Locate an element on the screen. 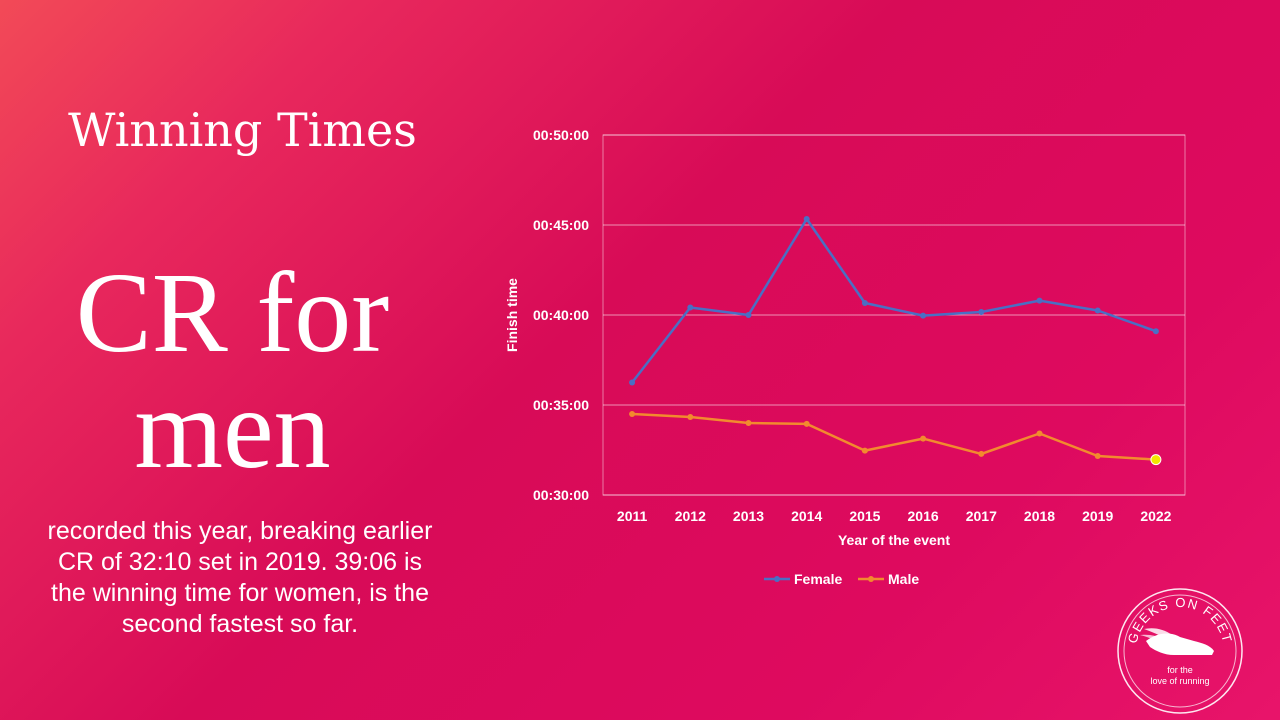  legend-marker-male is located at coordinates (871, 579).